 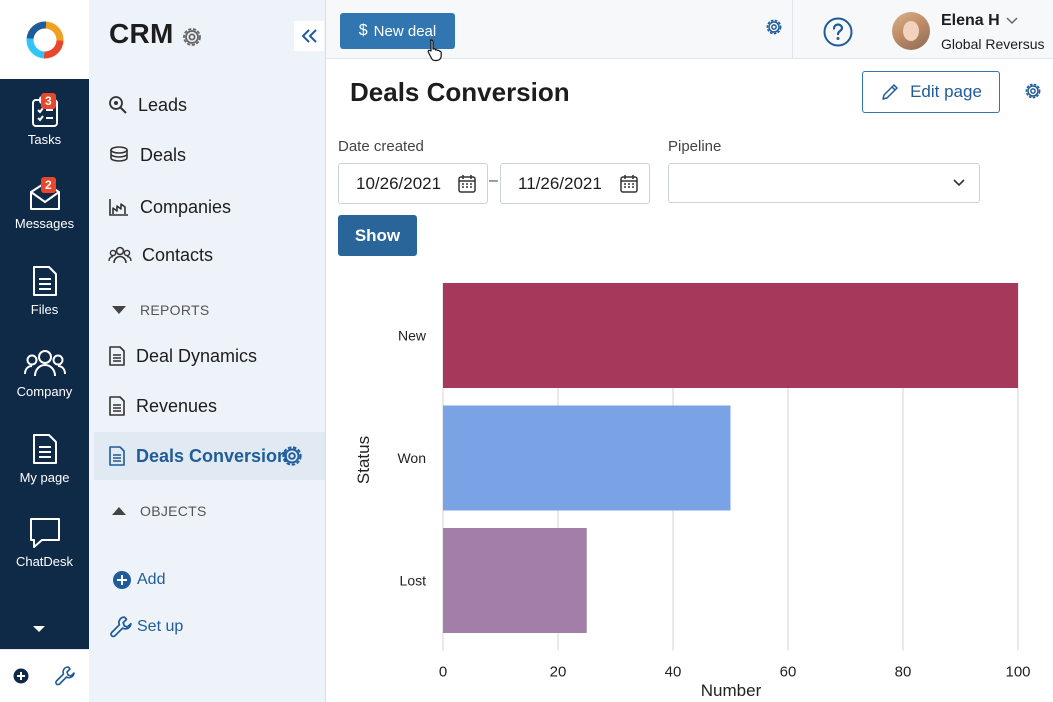 I want to click on sidebar-item-label: Companies, so click(x=186, y=206).